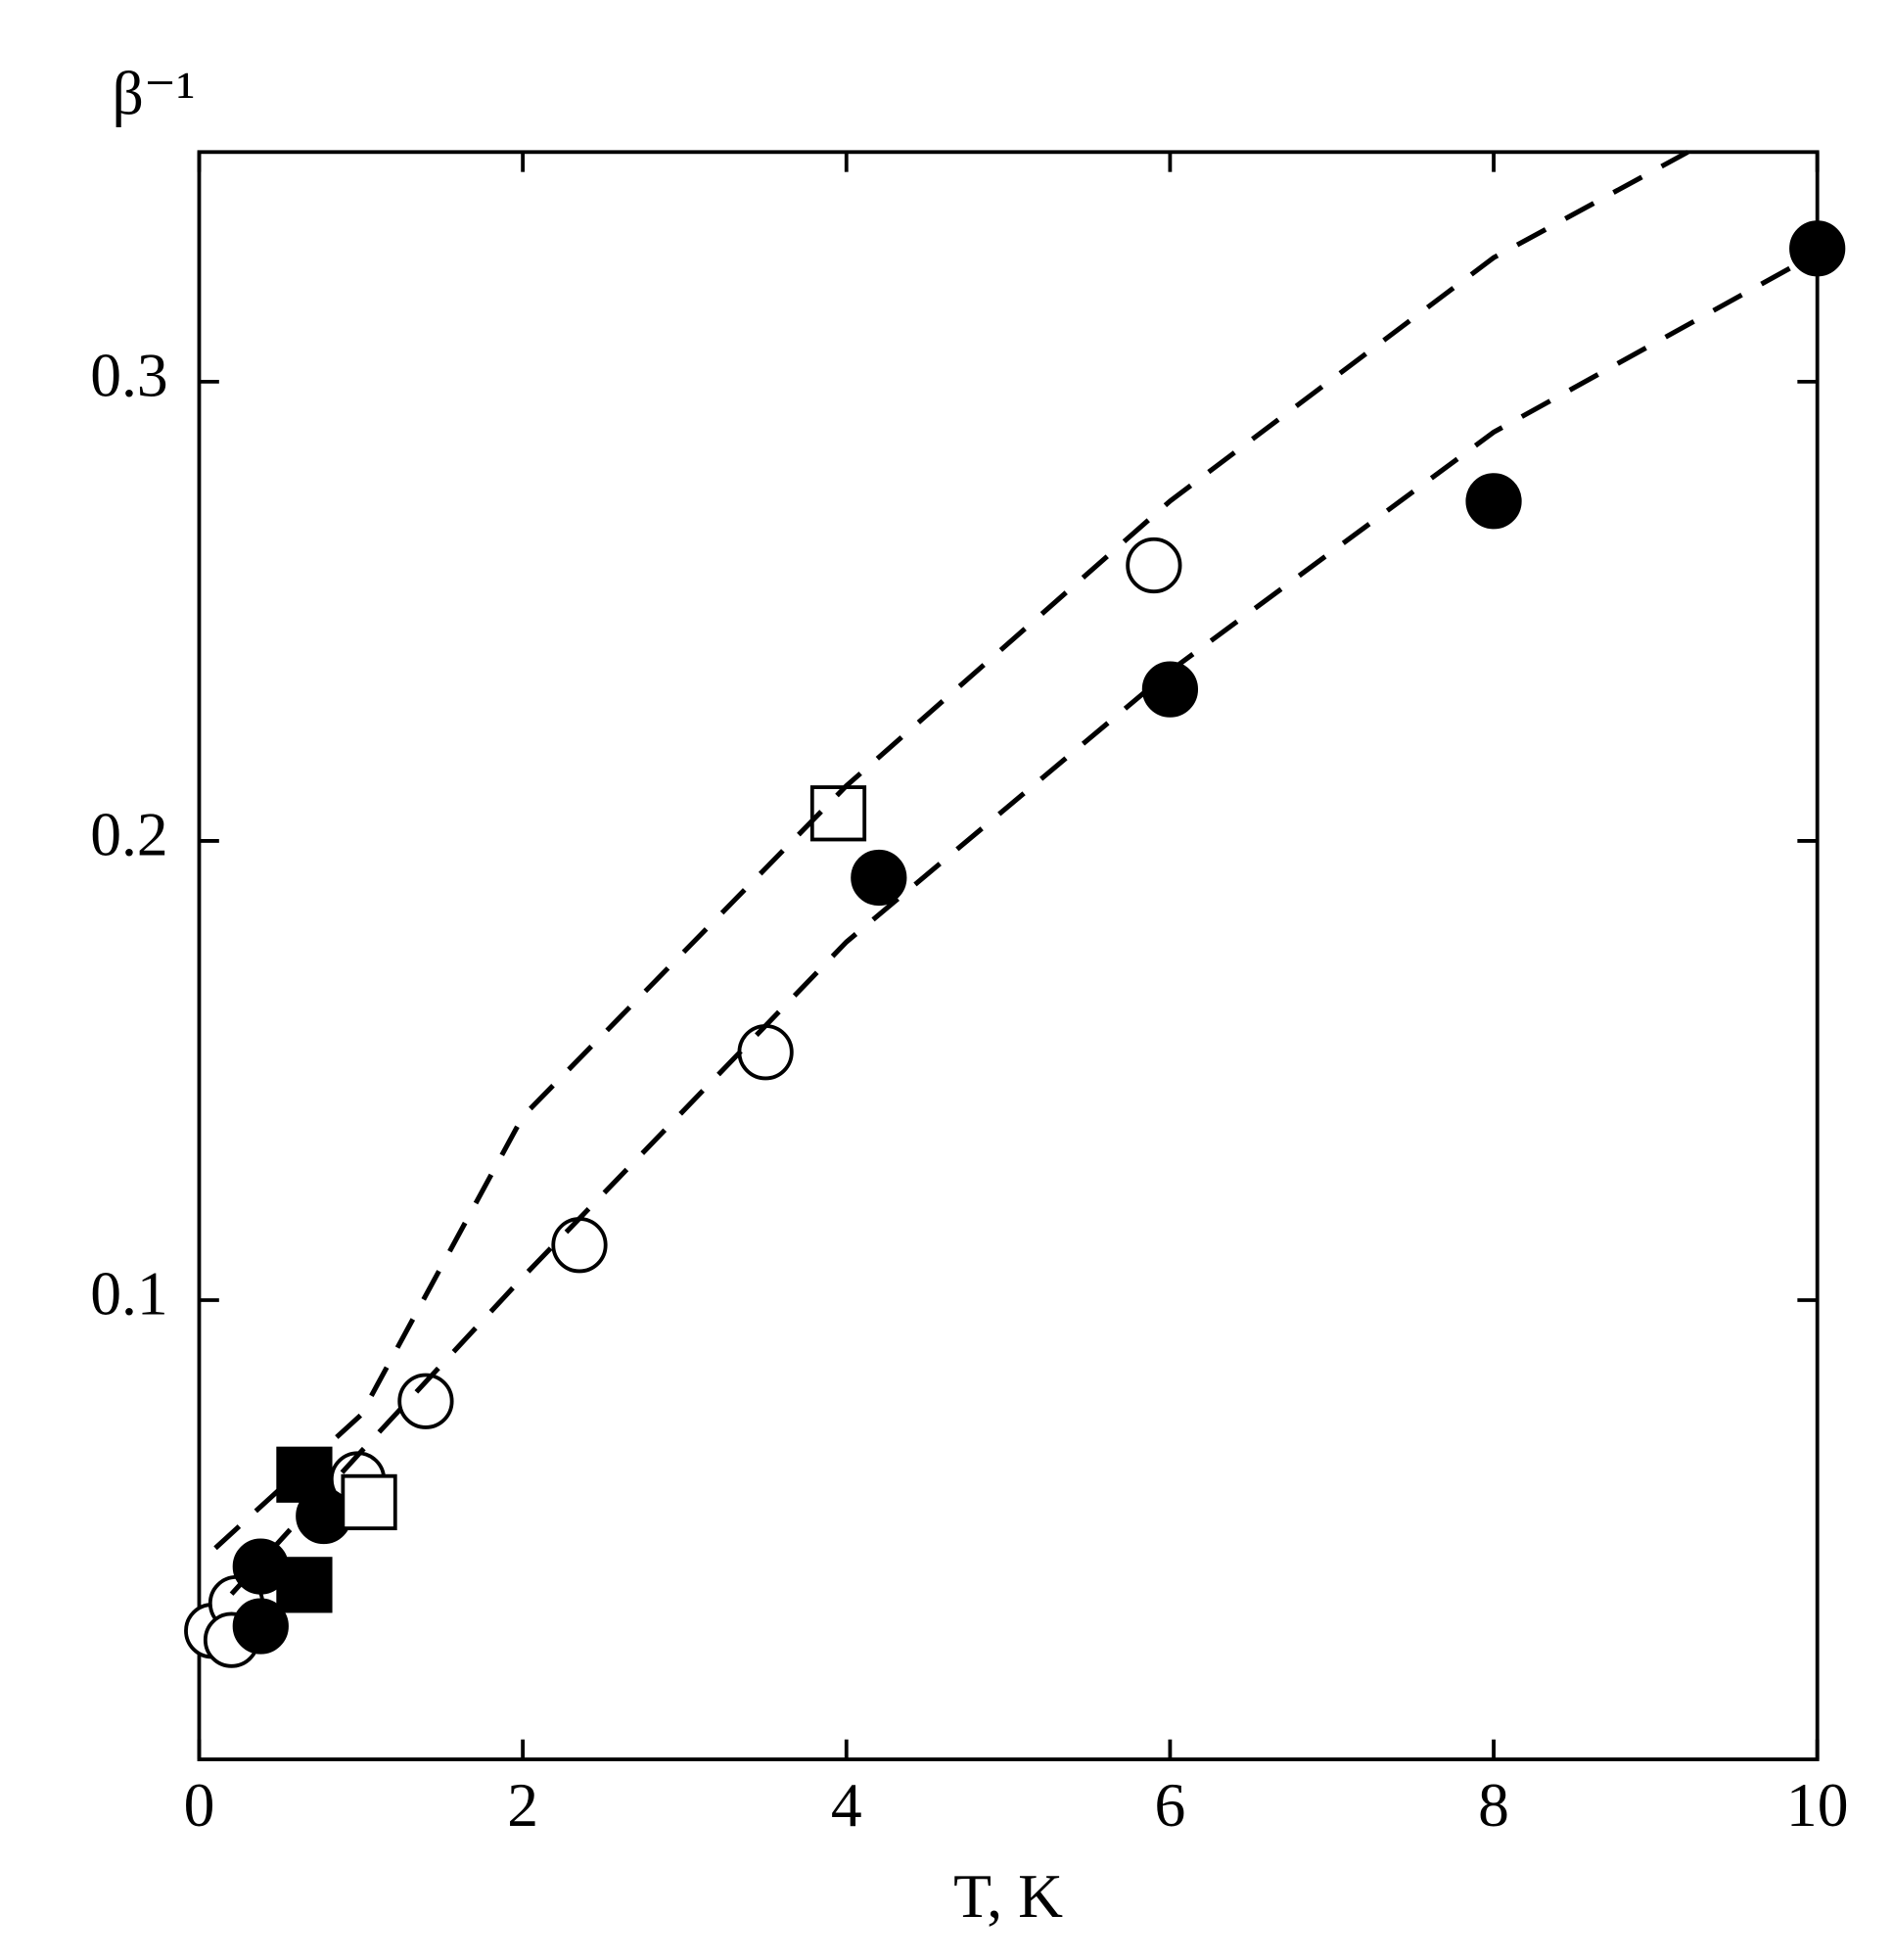 Image resolution: width=1892 pixels, height=1960 pixels. What do you see at coordinates (200, 1805) in the screenshot?
I see `x-tick-label: 0` at bounding box center [200, 1805].